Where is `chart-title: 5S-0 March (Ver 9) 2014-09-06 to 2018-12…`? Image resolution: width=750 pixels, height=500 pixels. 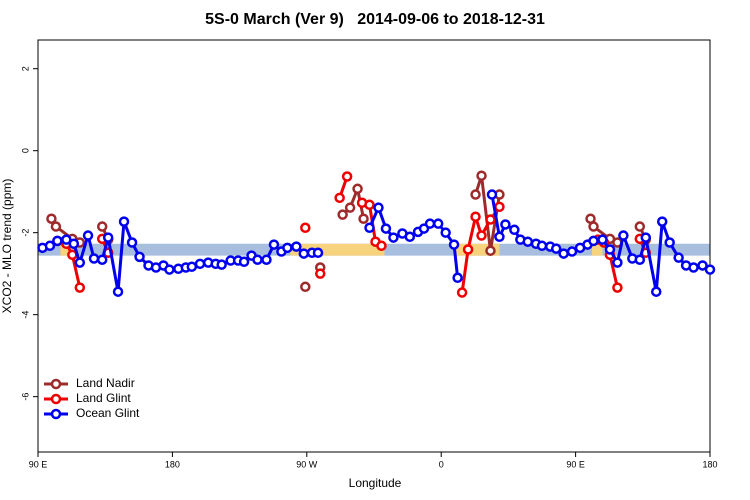 chart-title: 5S-0 March (Ver 9) 2014-09-06 to 2018-12… is located at coordinates (375, 19).